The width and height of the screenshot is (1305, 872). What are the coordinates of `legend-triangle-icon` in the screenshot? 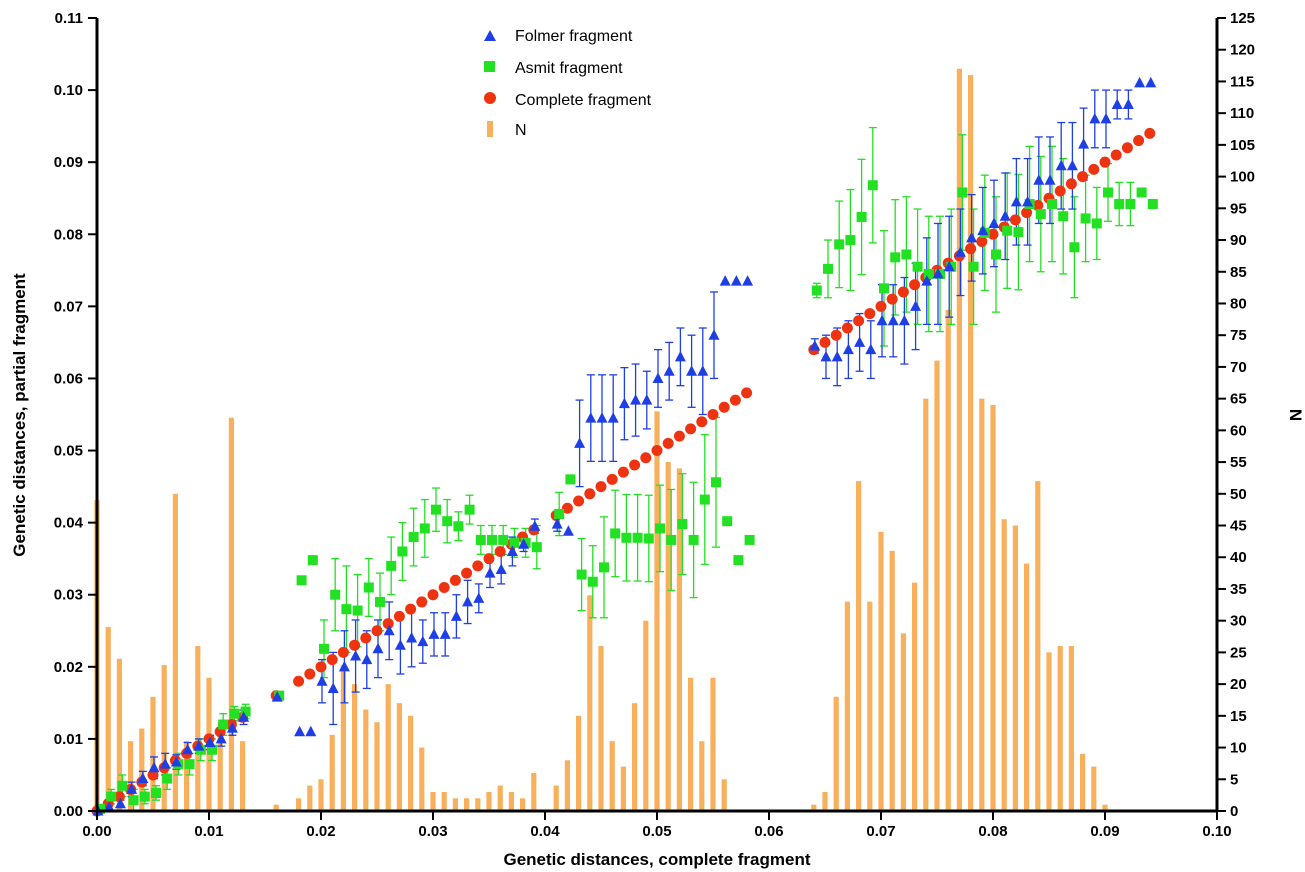 It's located at (490, 35).